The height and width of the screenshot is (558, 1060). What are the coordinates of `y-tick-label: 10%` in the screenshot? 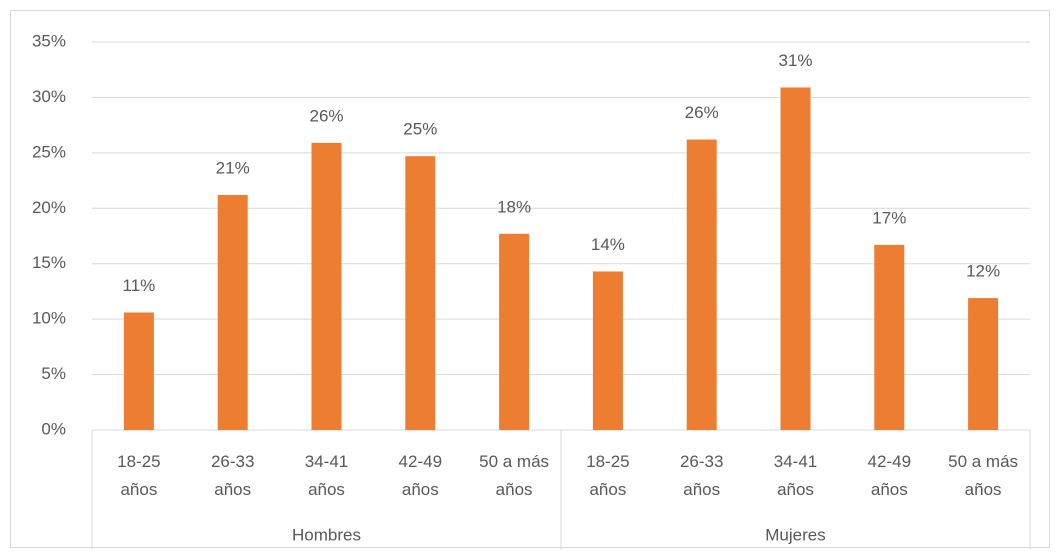 It's located at (49, 318).